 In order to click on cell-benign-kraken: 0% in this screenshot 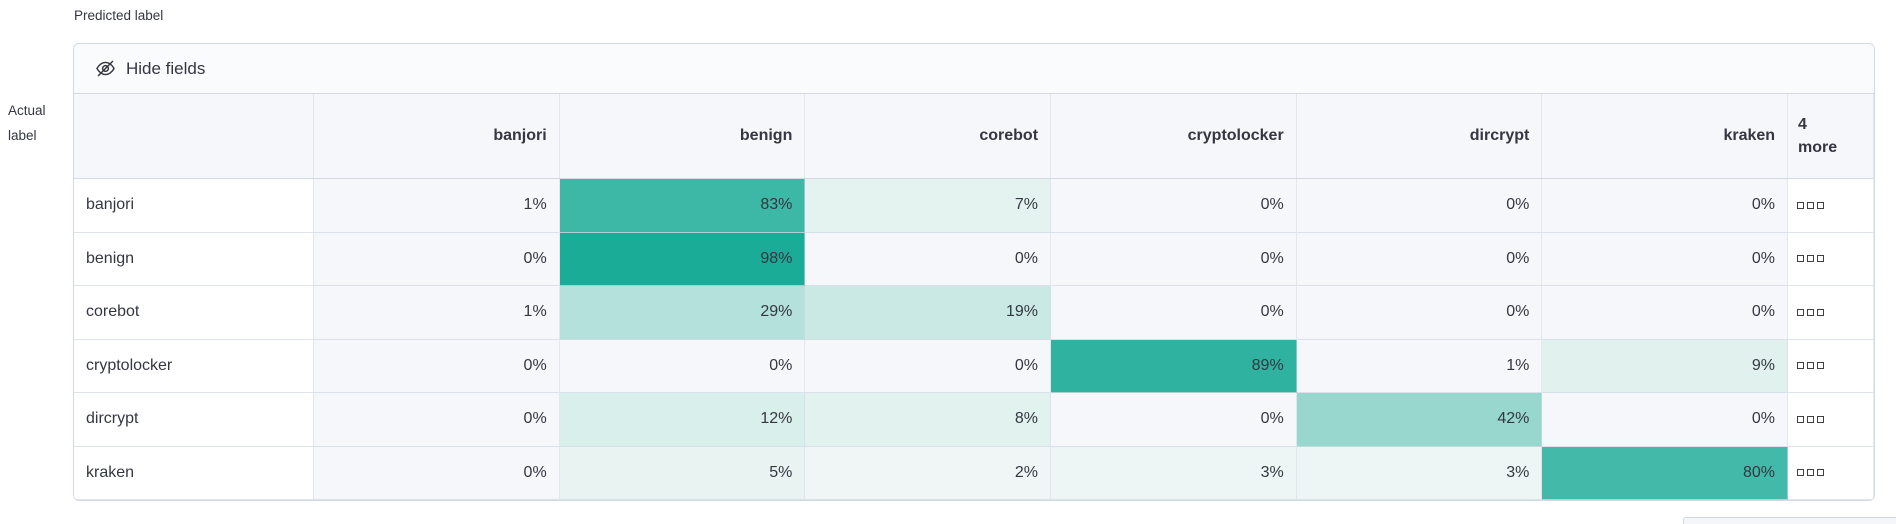, I will do `click(1665, 259)`.